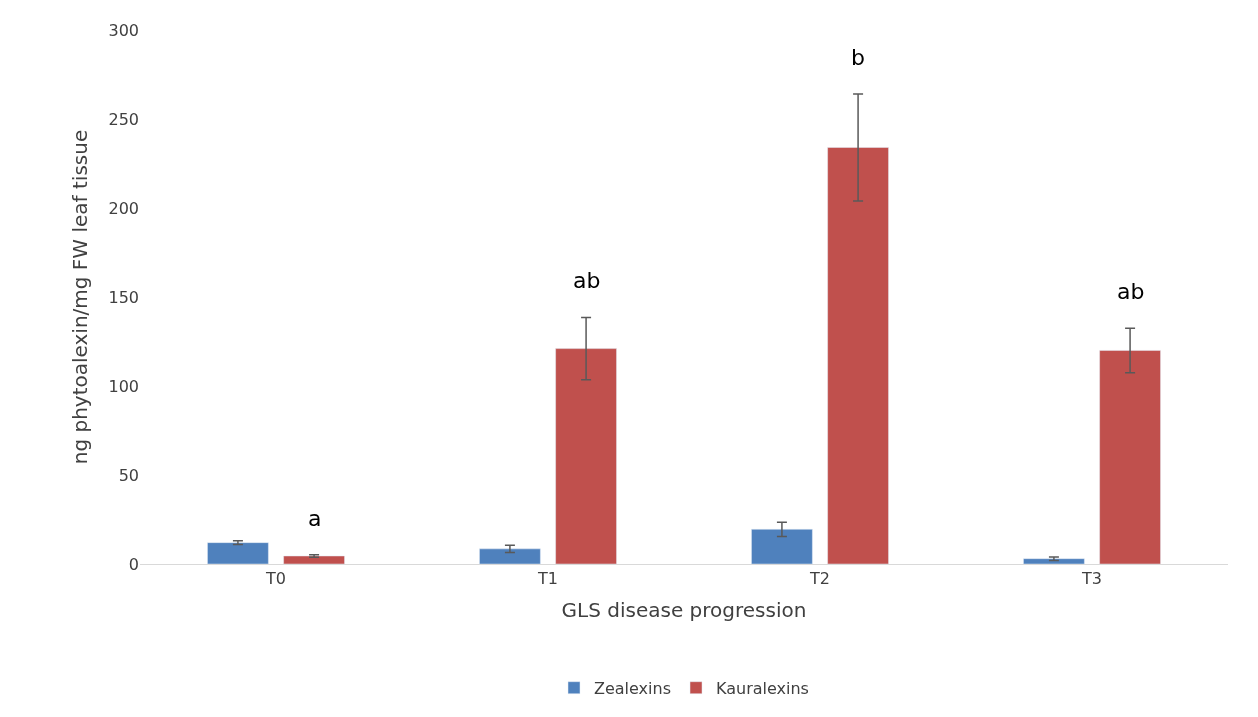 The image size is (1258, 717). Describe the element at coordinates (1091, 579) in the screenshot. I see `x-tick-label: T3` at that location.